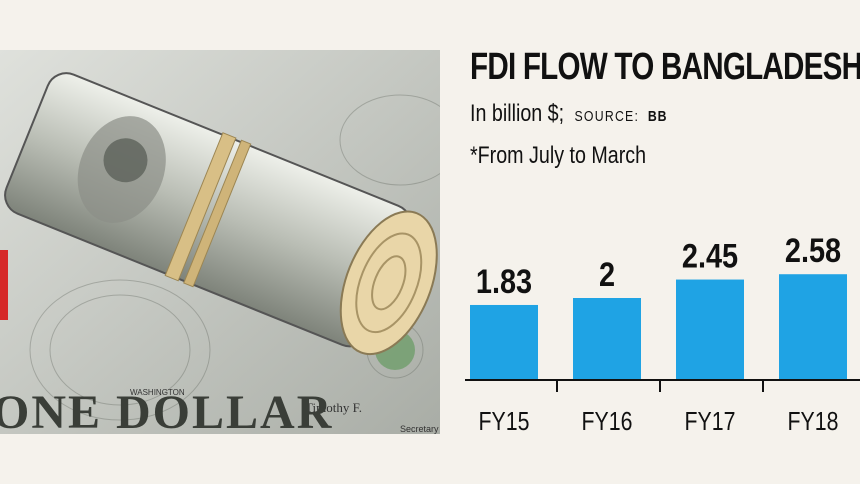  I want to click on value-label-fy17: 2.45, so click(710, 255).